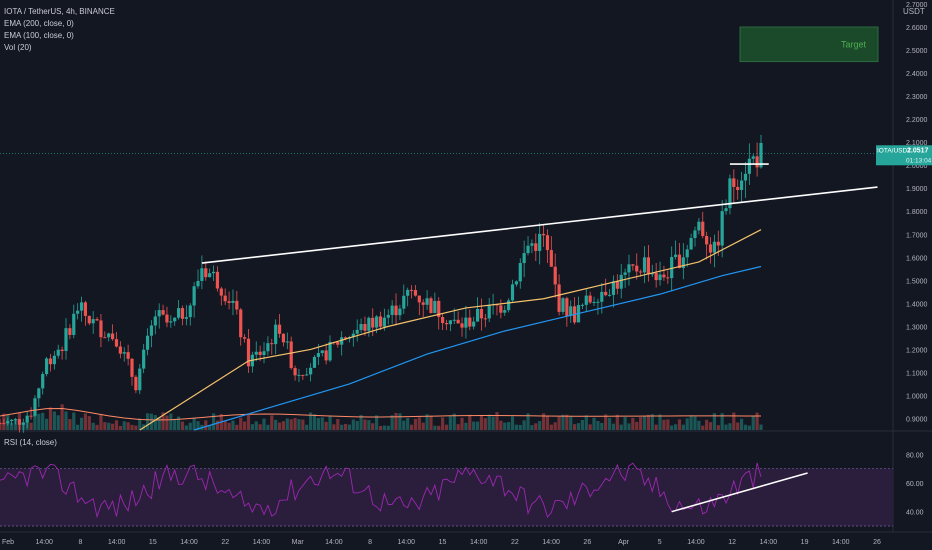 Image resolution: width=932 pixels, height=550 pixels. Describe the element at coordinates (443, 542) in the screenshot. I see `time-tick-label: 15` at that location.